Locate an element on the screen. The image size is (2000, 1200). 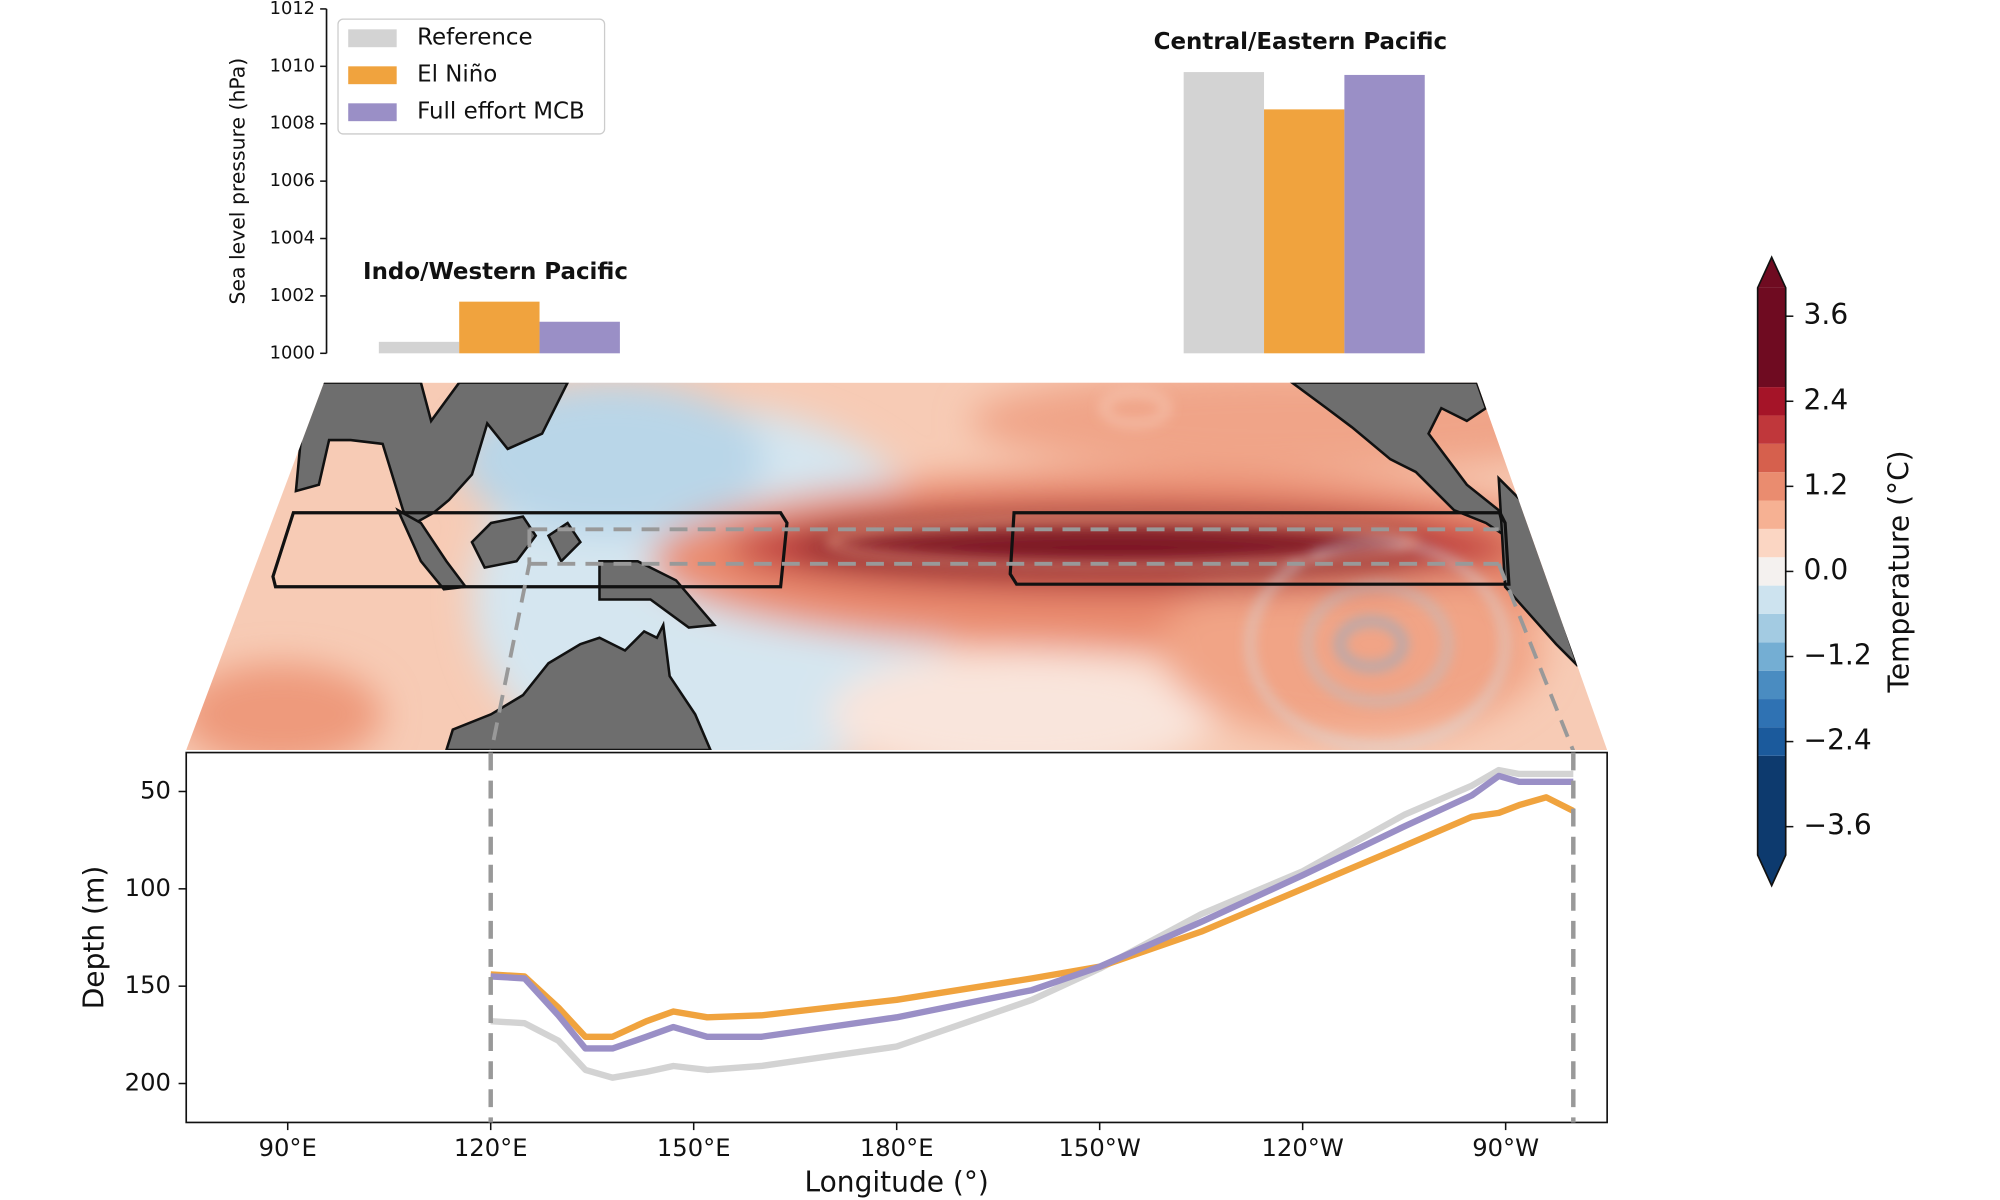
colorbar-outline is located at coordinates (1771, 571).